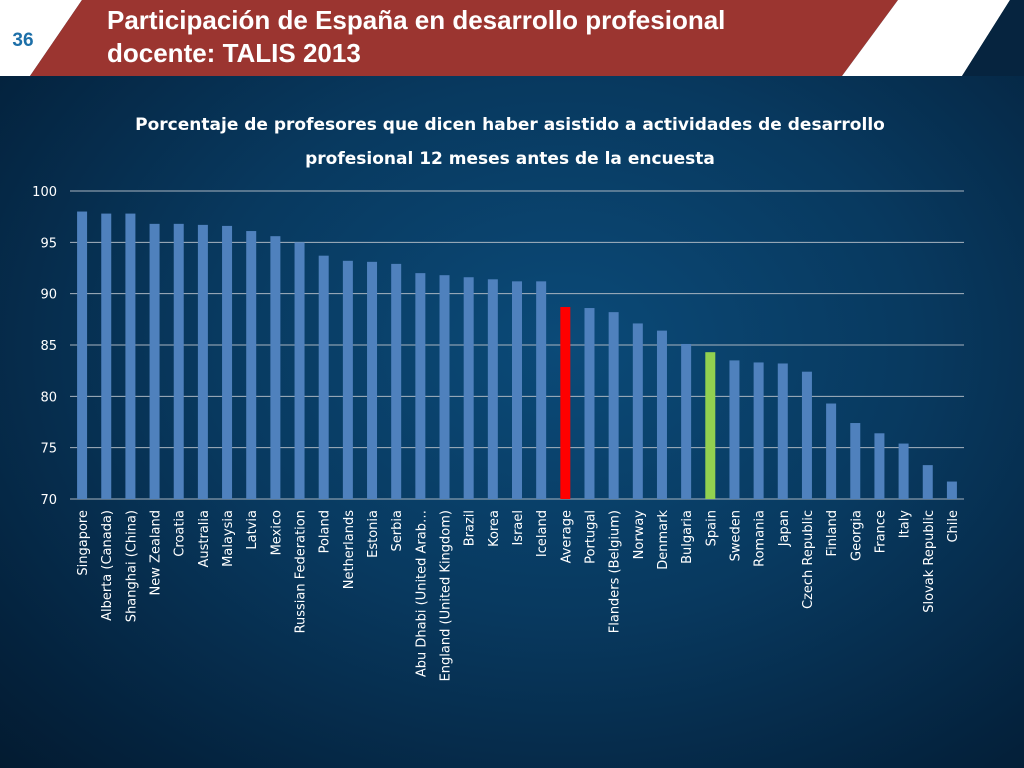  Describe the element at coordinates (735, 535) in the screenshot. I see `x-tick-label: Sweden` at that location.